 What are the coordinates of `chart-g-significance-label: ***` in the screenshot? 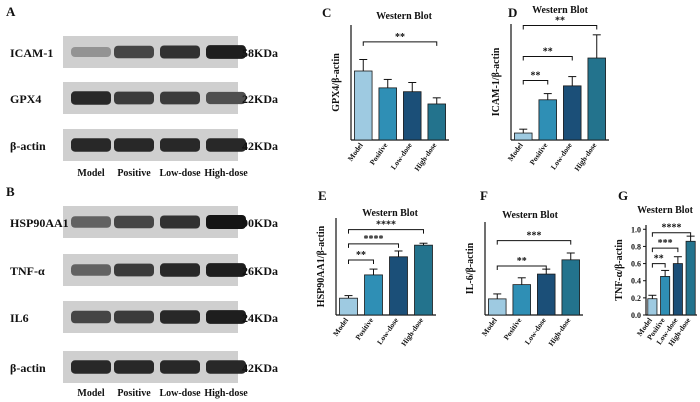 It's located at (665, 243).